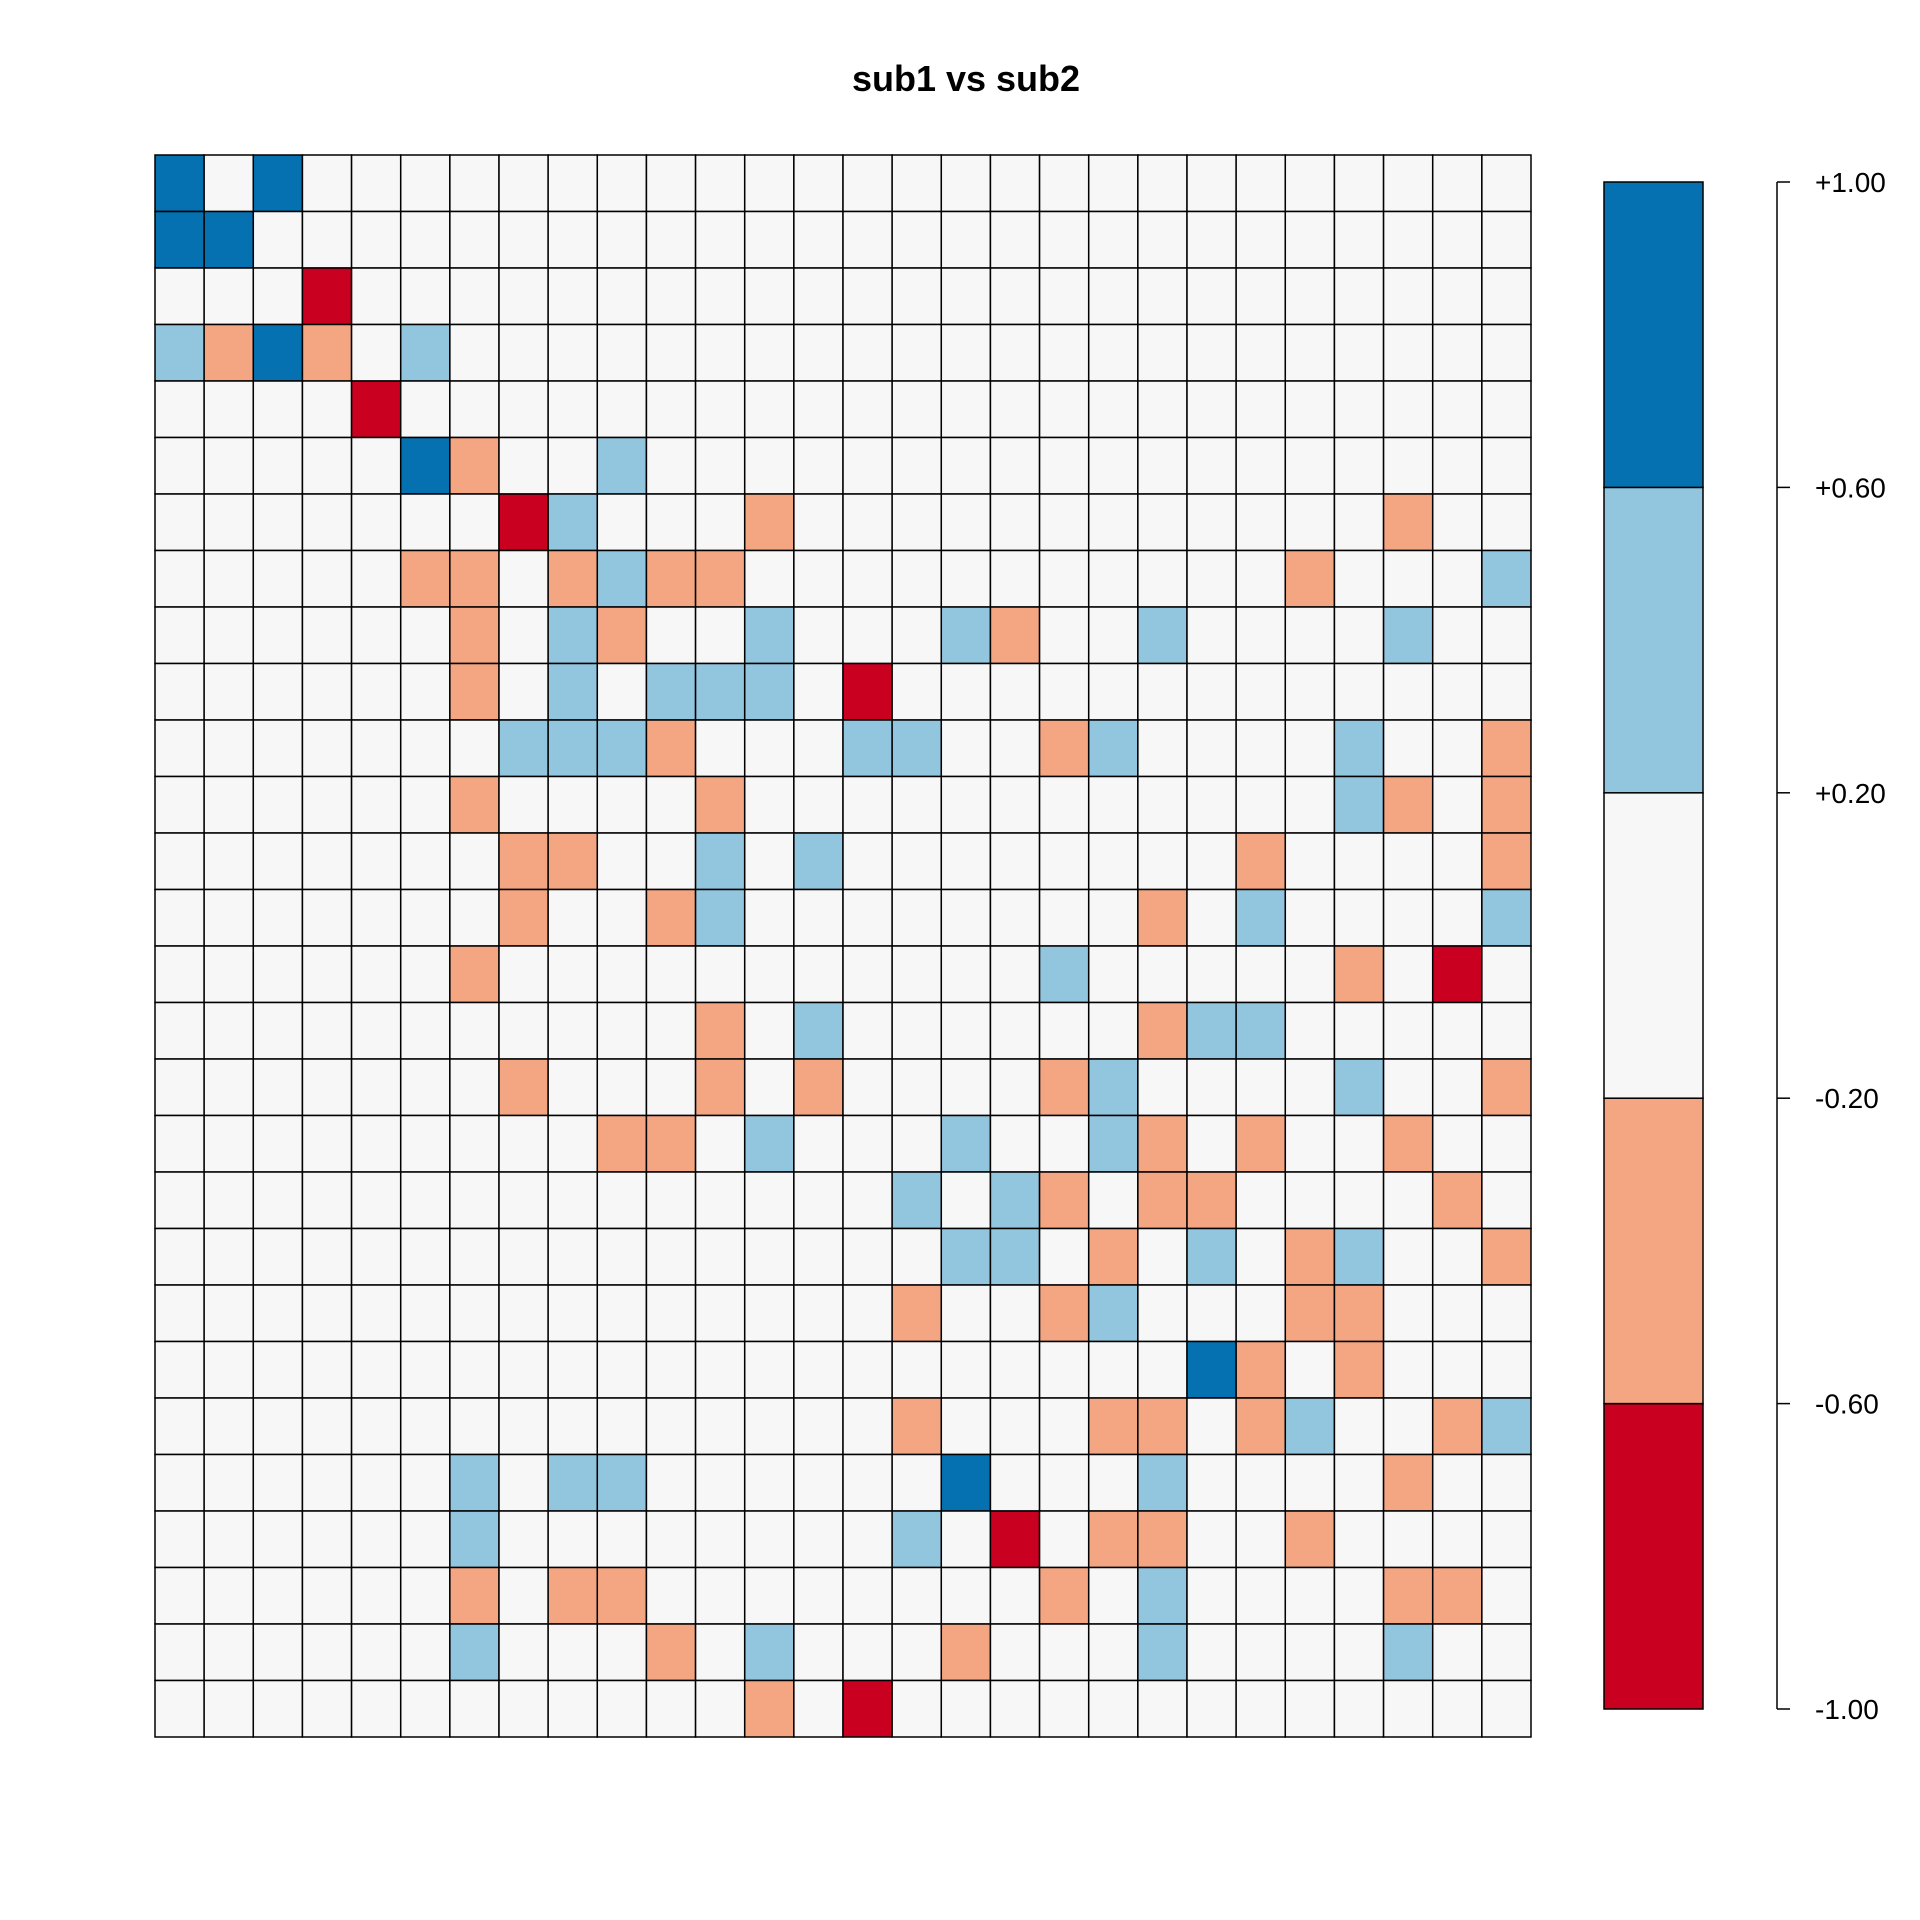 This screenshot has width=1920, height=1920. What do you see at coordinates (523, 1200) in the screenshot?
I see `heatmap-cell-r19-c8` at bounding box center [523, 1200].